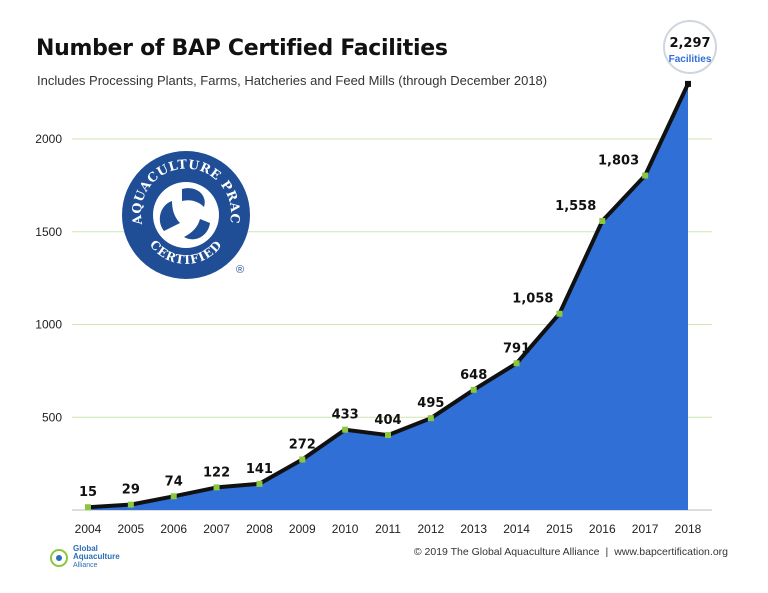 The height and width of the screenshot is (593, 768). Describe the element at coordinates (88, 507) in the screenshot. I see `data-point-2004` at that location.